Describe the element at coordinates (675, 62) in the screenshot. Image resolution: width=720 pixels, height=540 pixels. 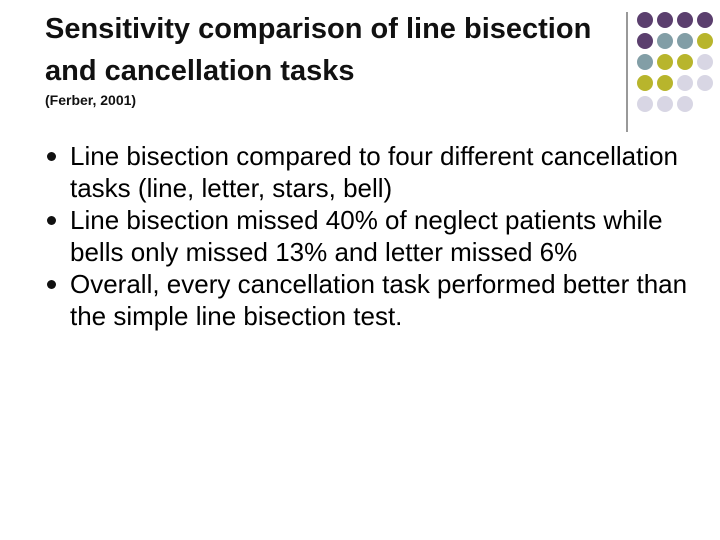
I see `dot-grid` at that location.